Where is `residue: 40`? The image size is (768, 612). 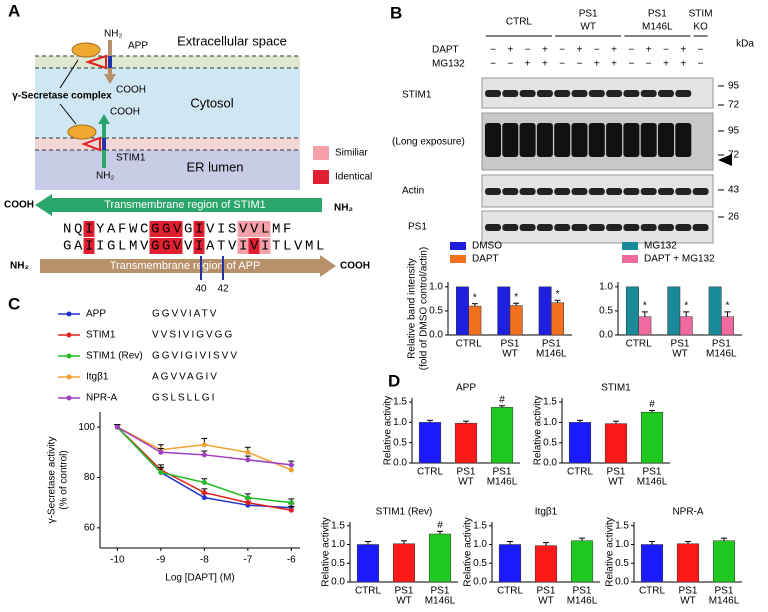 residue: 40 is located at coordinates (201, 289).